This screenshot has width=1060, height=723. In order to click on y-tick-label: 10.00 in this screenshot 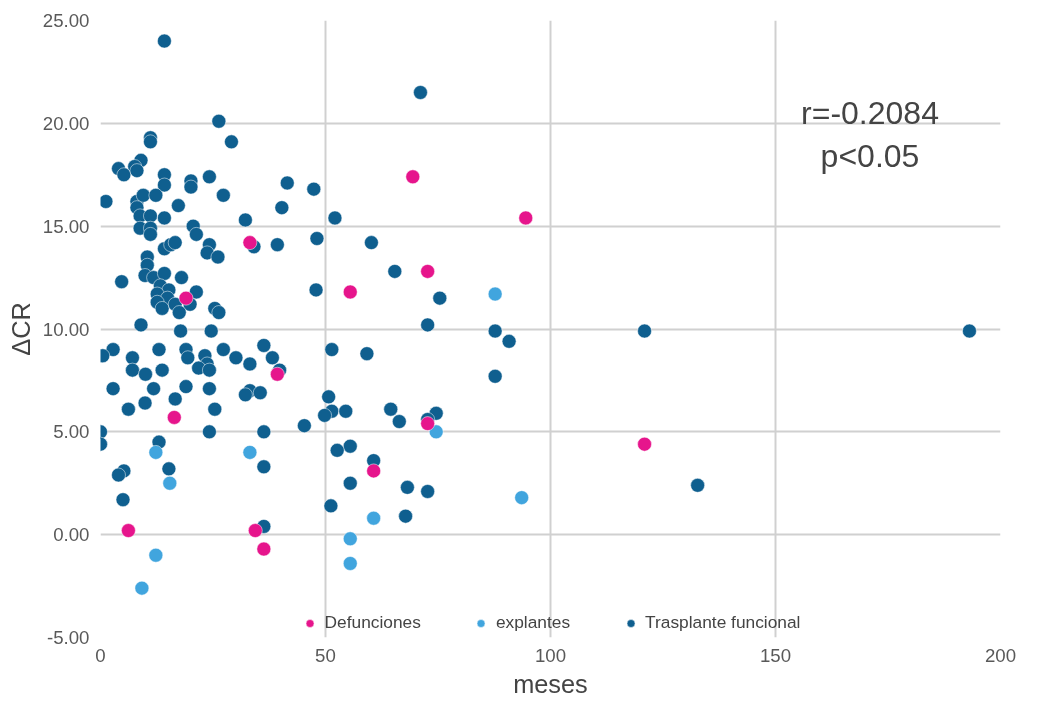, I will do `click(66, 329)`.